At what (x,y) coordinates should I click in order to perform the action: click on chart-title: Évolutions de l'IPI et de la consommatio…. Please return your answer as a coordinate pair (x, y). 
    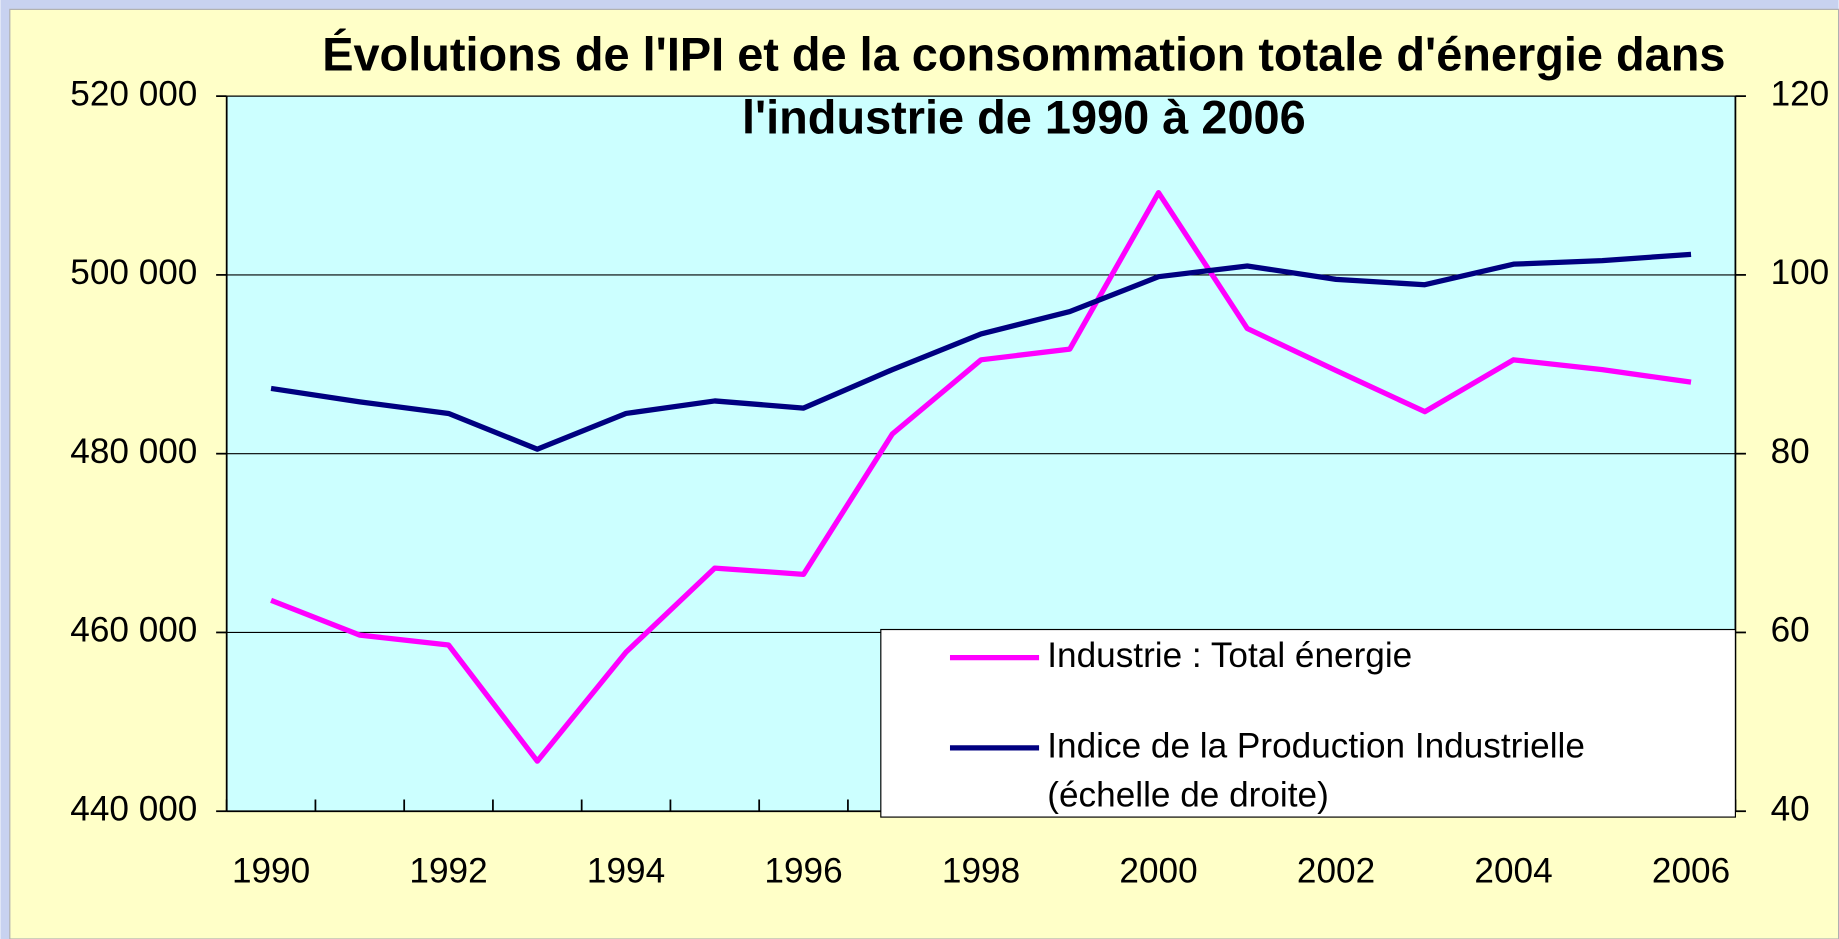
    Looking at the image, I should click on (1024, 87).